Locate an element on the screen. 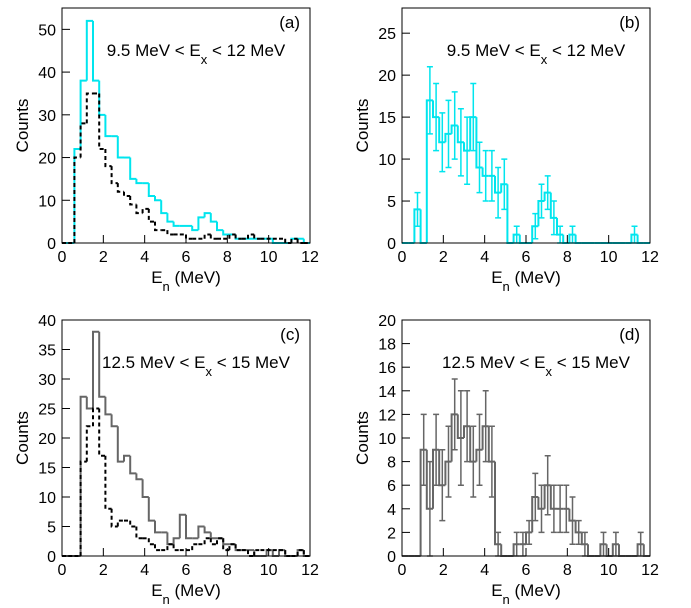 The image size is (691, 608). x-axis-label: En (MeV) is located at coordinates (186, 281).